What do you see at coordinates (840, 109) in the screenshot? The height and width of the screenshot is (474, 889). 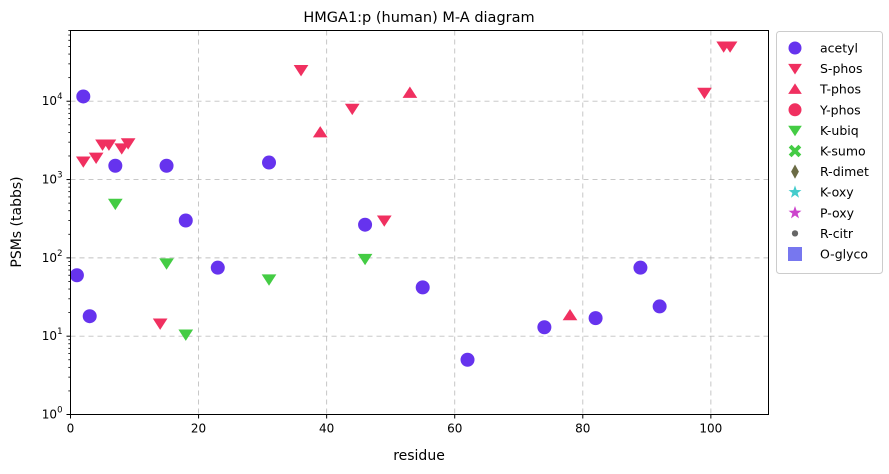 I see `legend-label: Y-phos` at bounding box center [840, 109].